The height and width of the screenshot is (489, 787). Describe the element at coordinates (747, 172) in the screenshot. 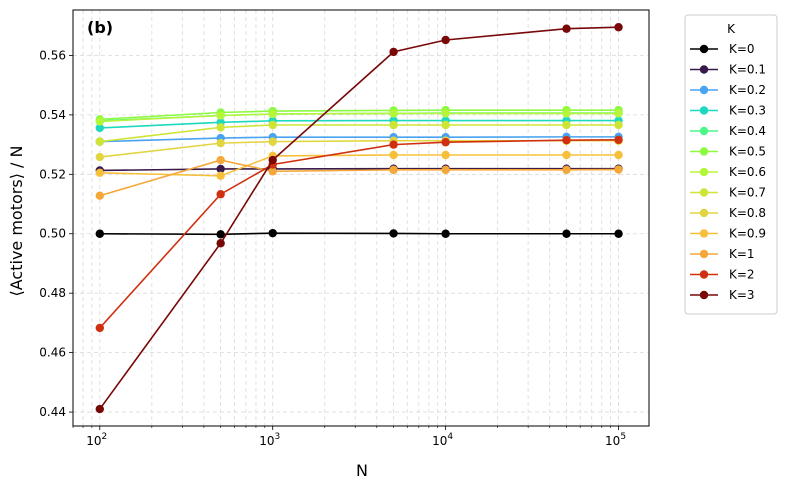

I see `legend-label: K=0.6` at that location.